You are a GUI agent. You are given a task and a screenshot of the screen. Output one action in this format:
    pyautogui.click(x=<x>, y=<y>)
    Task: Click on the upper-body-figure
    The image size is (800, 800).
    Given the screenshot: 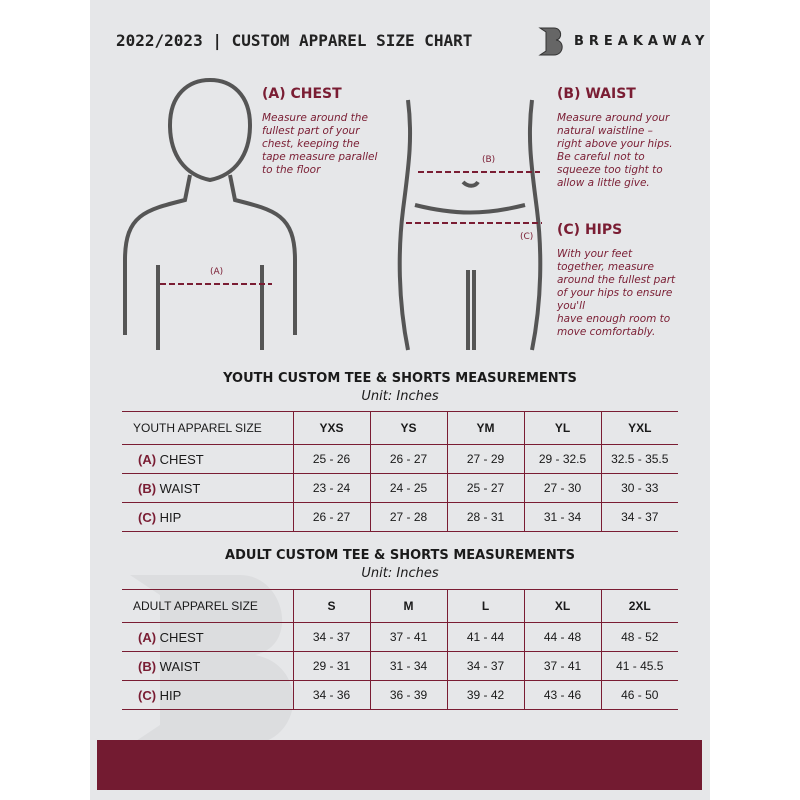 What is the action you would take?
    pyautogui.click(x=210, y=213)
    